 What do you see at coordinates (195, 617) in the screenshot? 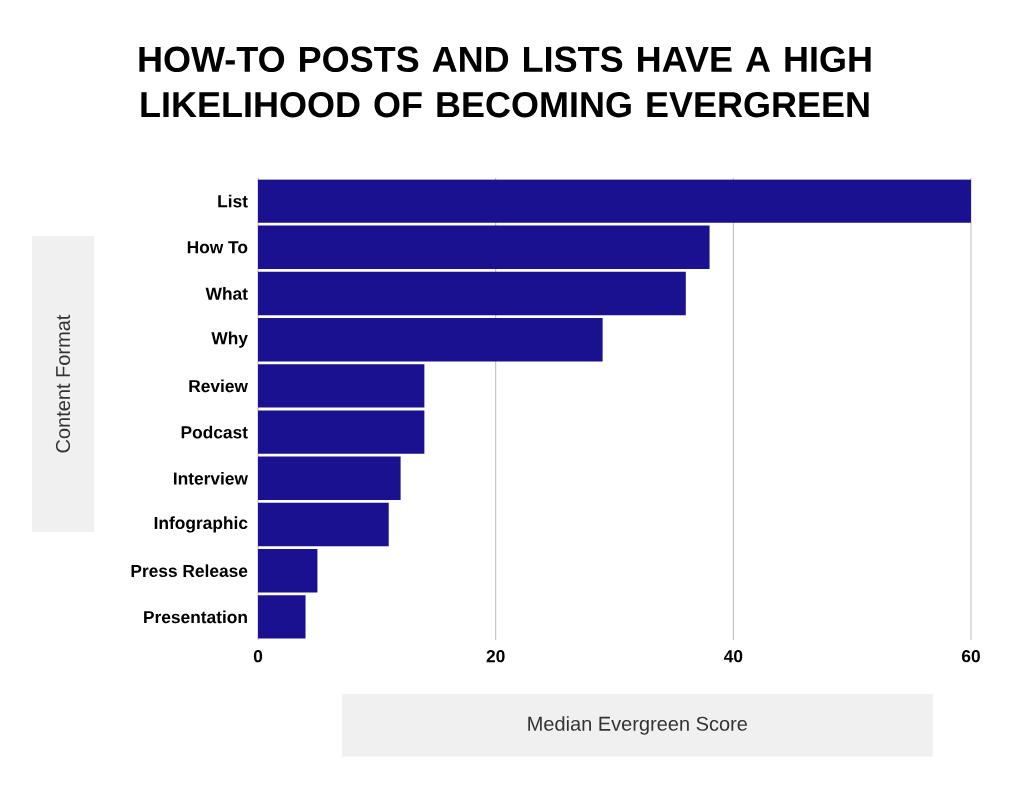
I see `y-tick-label: Presentation` at bounding box center [195, 617].